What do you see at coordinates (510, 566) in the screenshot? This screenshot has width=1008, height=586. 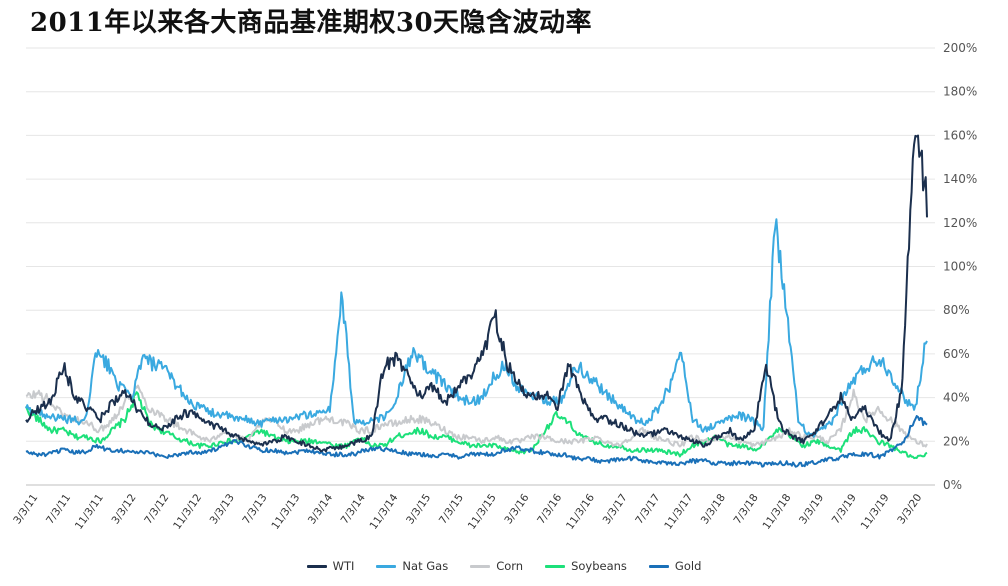 I see `legend-label: Corn` at bounding box center [510, 566].